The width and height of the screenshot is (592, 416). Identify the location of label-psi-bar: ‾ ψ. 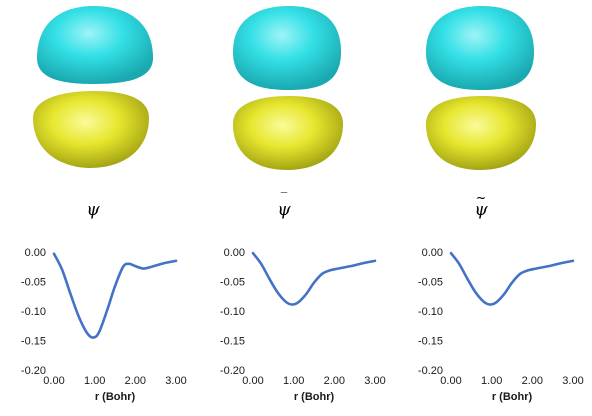
(284, 206).